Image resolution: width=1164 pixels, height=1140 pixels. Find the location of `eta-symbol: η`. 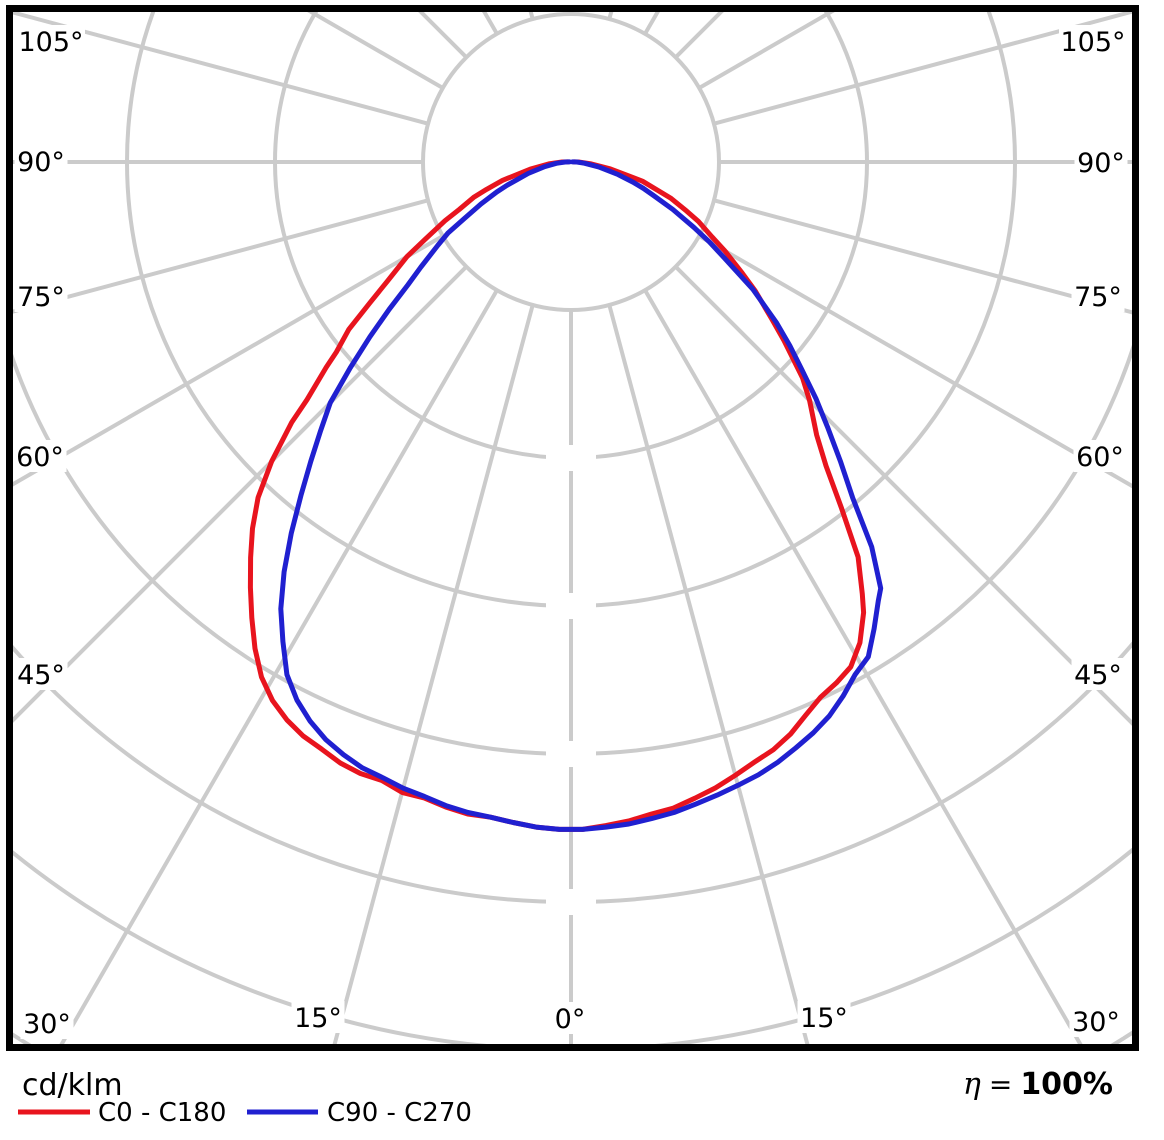

eta-symbol: η is located at coordinates (972, 1084).